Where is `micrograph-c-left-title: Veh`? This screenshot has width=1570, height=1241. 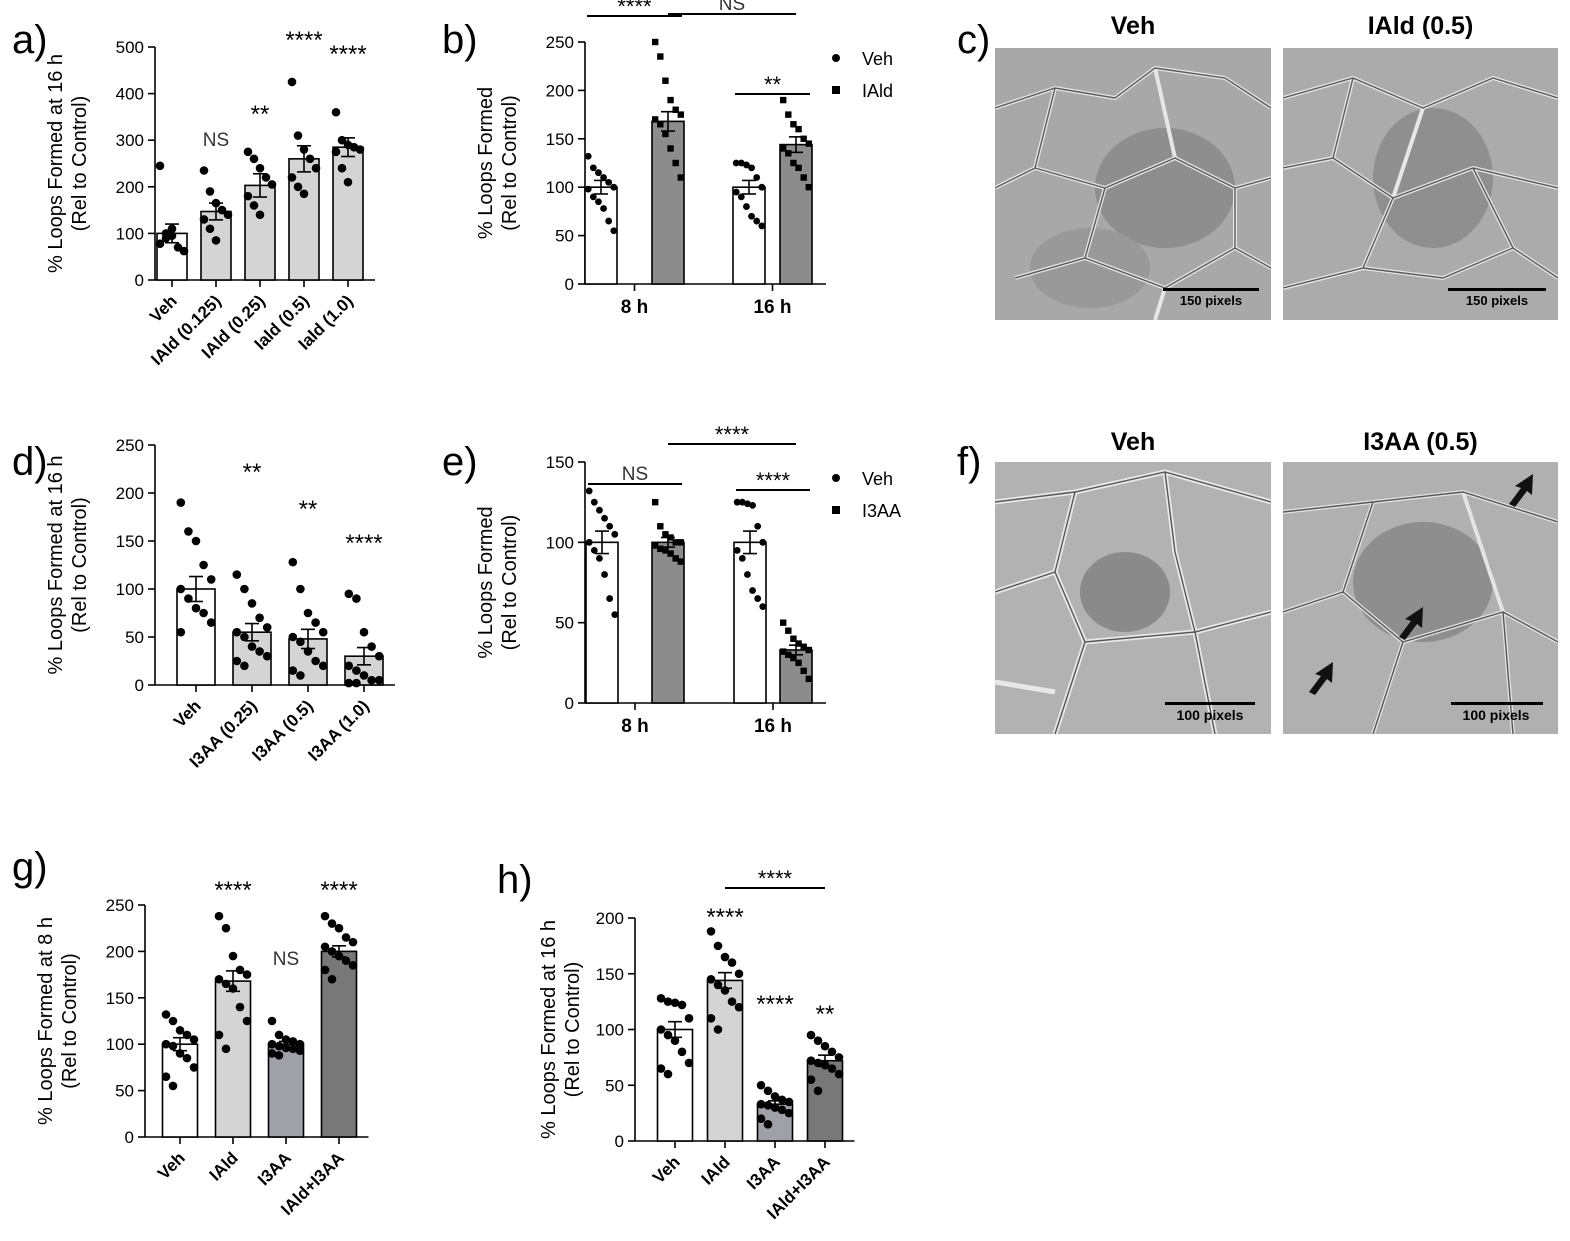 micrograph-c-left-title: Veh is located at coordinates (1133, 26).